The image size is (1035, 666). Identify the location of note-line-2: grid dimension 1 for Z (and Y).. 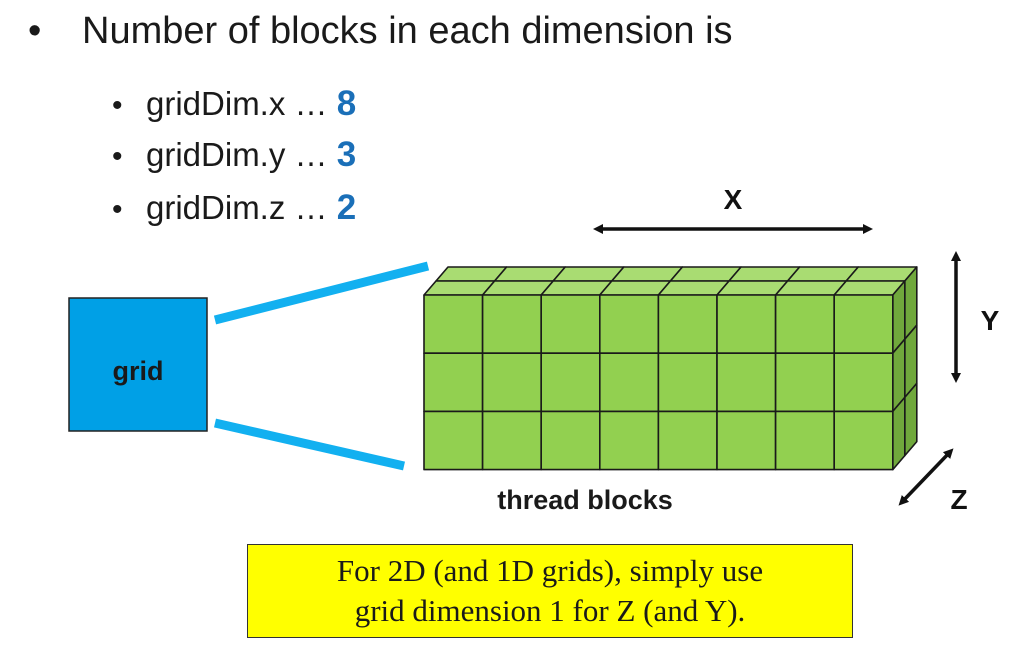
(550, 610).